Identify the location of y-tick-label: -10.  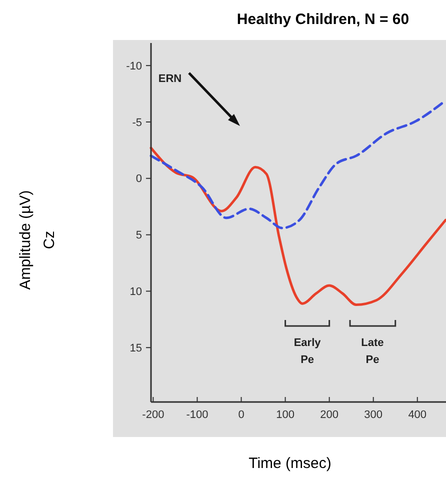
(134, 66).